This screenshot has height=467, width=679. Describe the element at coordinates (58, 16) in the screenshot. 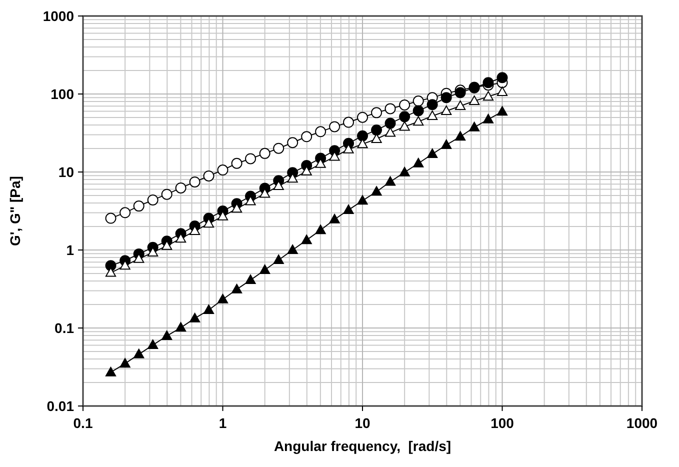

I see `y-tick-label: 1000` at that location.